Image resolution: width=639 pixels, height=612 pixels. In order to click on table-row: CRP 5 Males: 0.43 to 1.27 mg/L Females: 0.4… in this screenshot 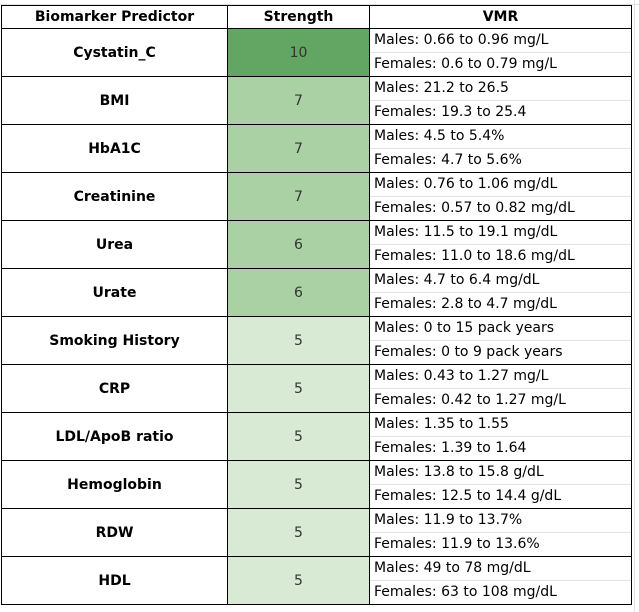, I will do `click(316, 388)`.